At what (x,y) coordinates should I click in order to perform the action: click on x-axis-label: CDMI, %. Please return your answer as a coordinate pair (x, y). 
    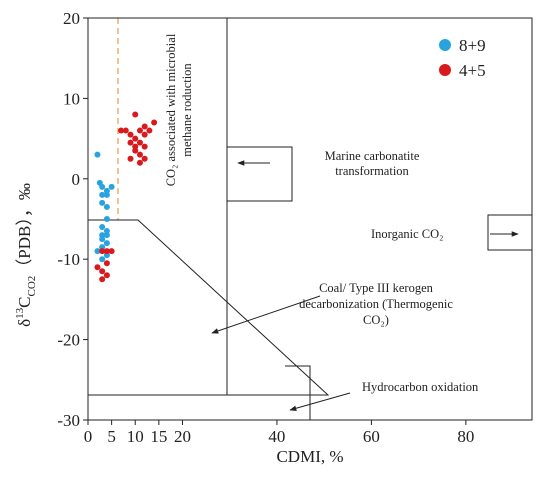
    Looking at the image, I should click on (309, 456).